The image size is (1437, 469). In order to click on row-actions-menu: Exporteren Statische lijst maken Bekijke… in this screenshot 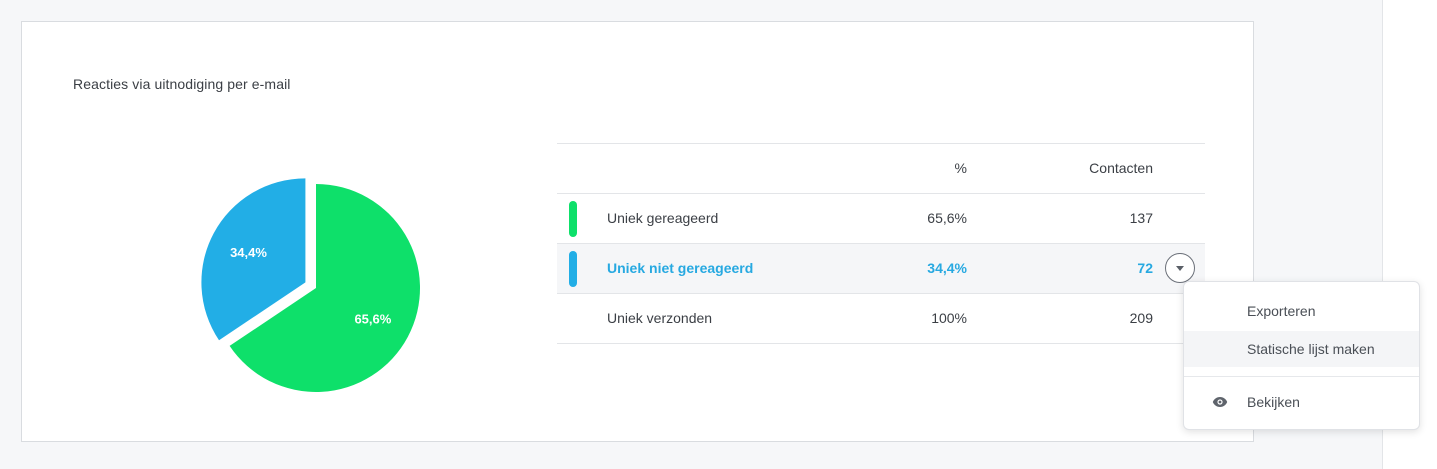, I will do `click(1301, 355)`.